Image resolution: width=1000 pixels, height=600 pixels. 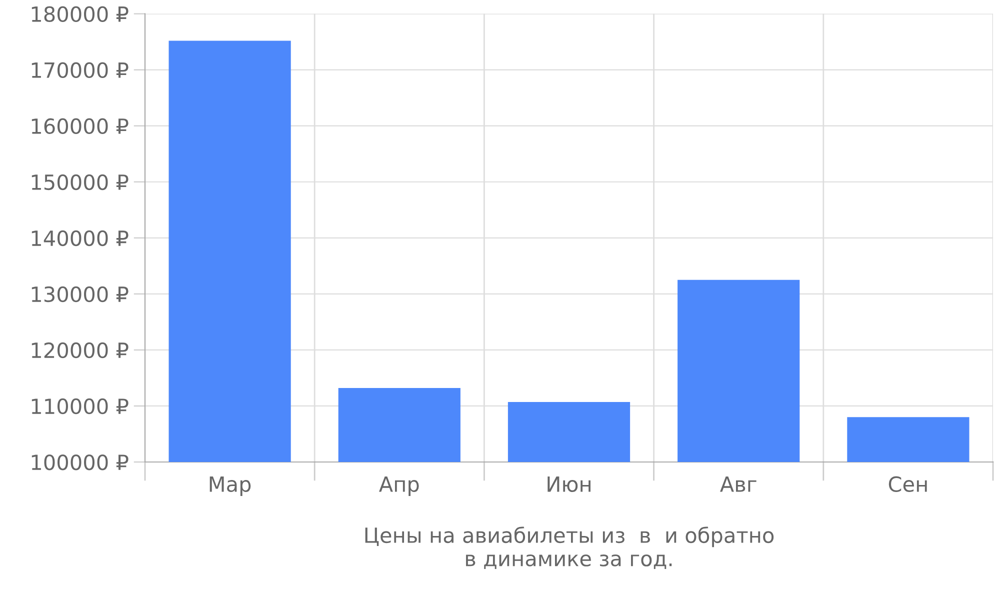 What do you see at coordinates (80, 126) in the screenshot?
I see `y-tick-label: 160000 ₽` at bounding box center [80, 126].